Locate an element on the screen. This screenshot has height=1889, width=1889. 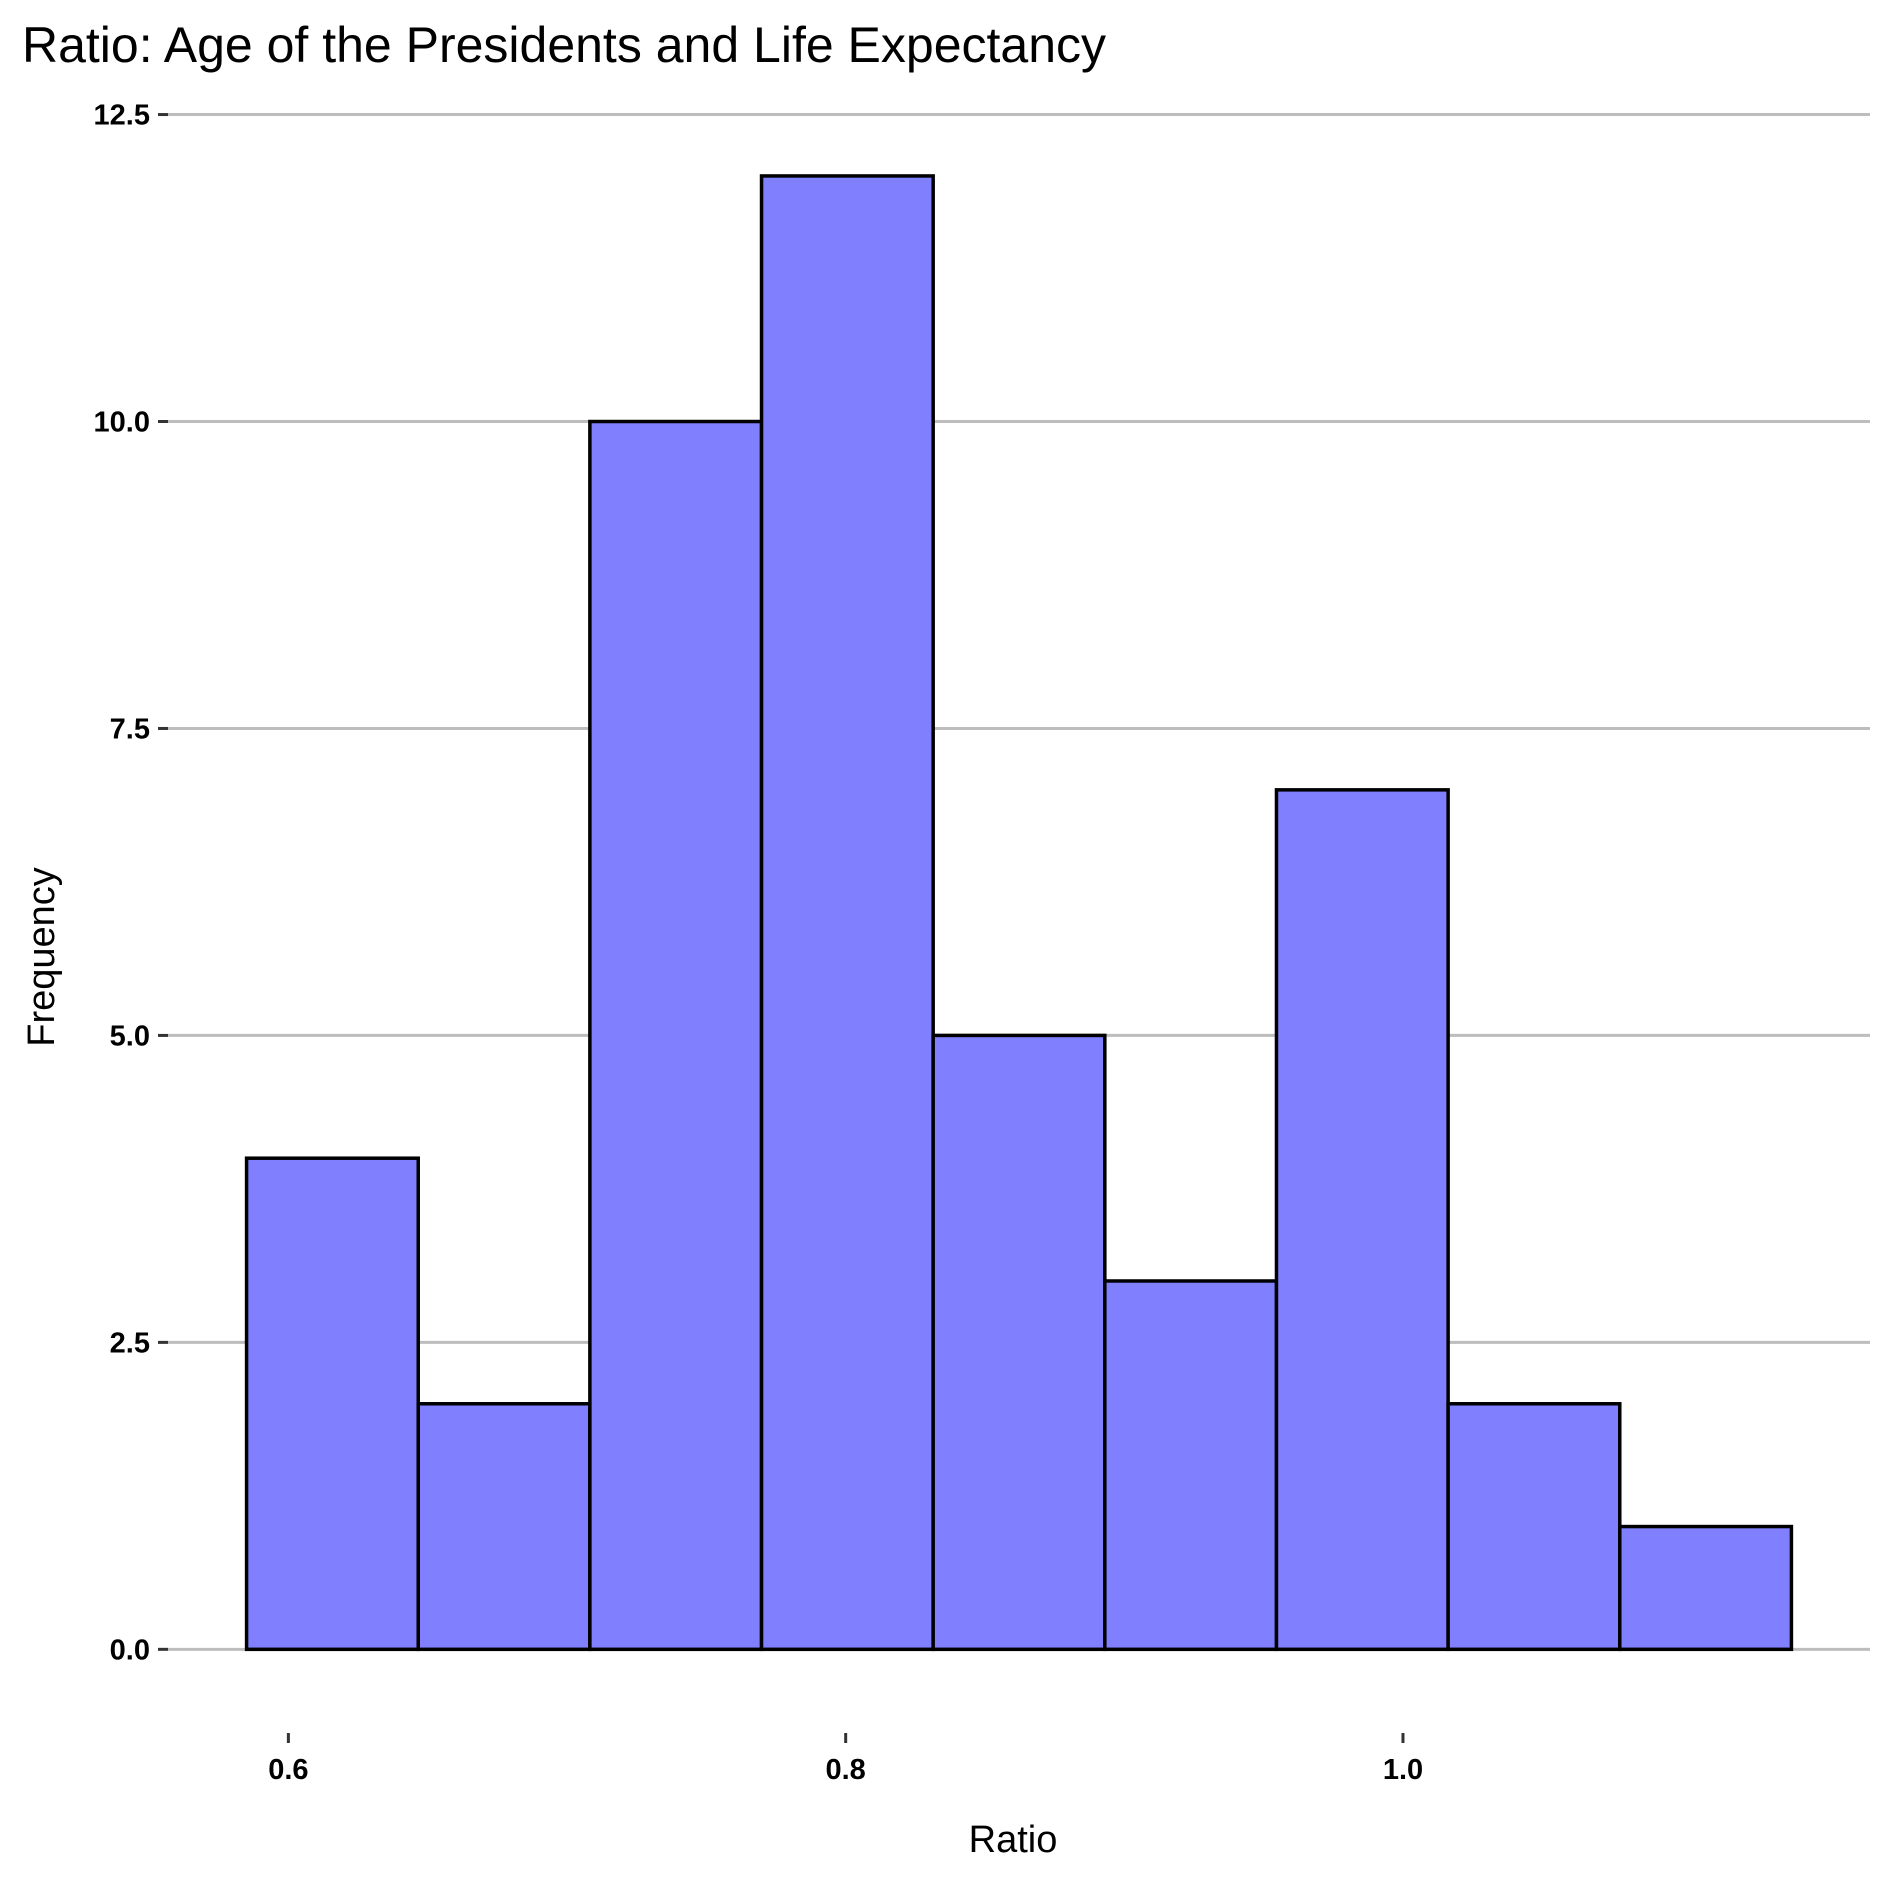
y-axis-title: Frequency is located at coordinates (42, 957).